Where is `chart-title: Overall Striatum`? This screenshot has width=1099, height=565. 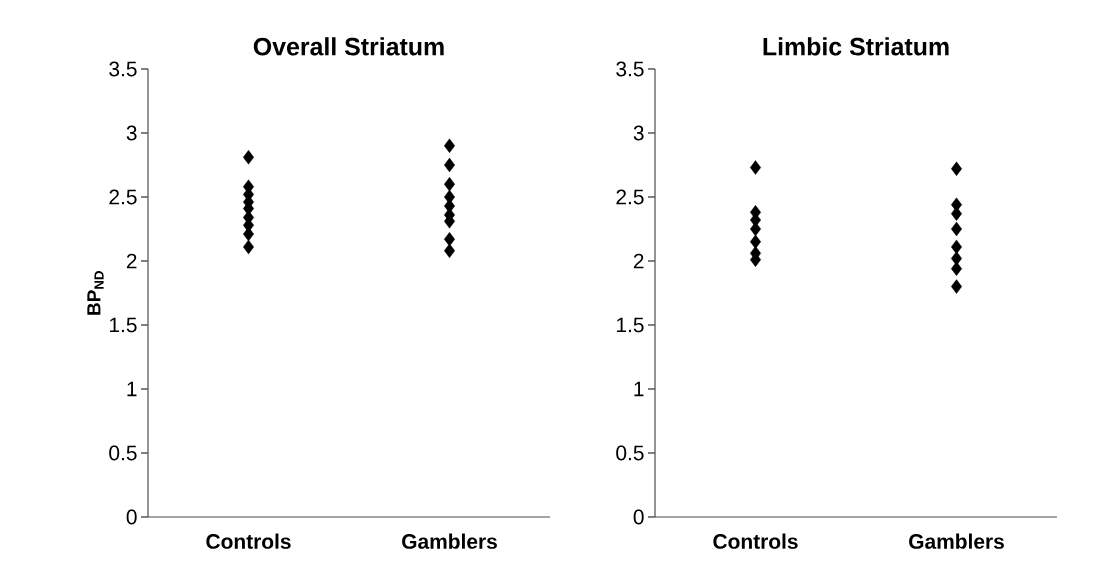
chart-title: Overall Striatum is located at coordinates (348, 46).